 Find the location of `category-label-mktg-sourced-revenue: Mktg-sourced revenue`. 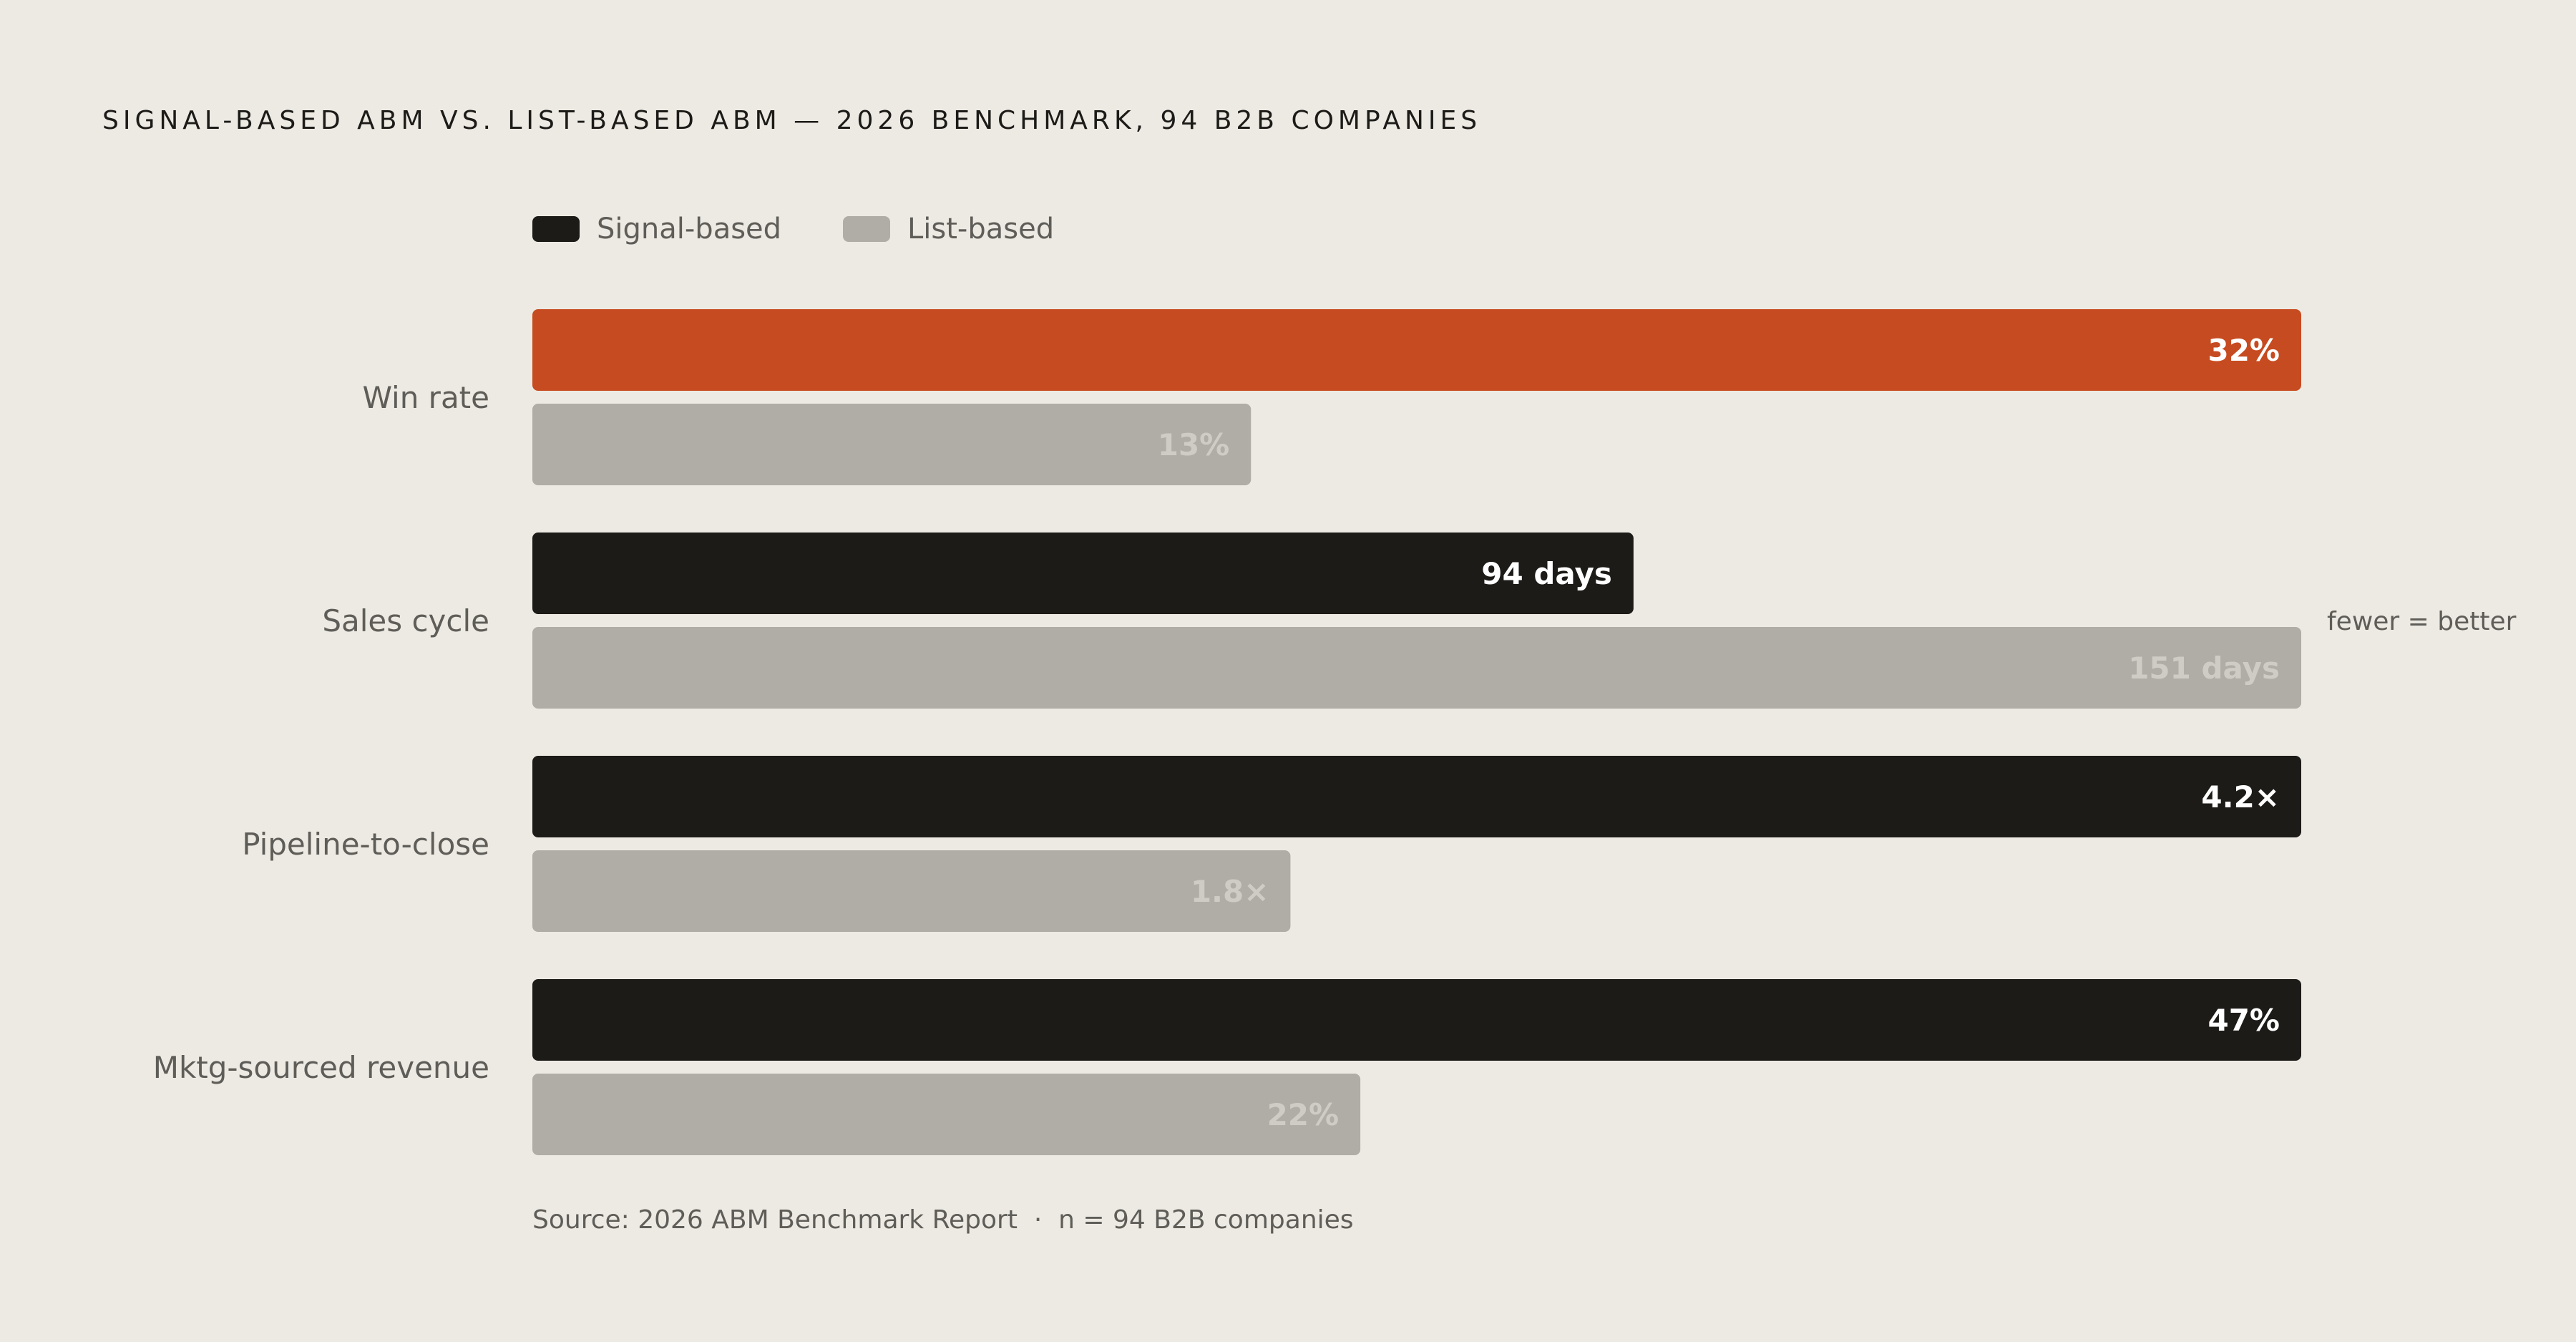

category-label-mktg-sourced-revenue: Mktg-sourced revenue is located at coordinates (321, 1067).